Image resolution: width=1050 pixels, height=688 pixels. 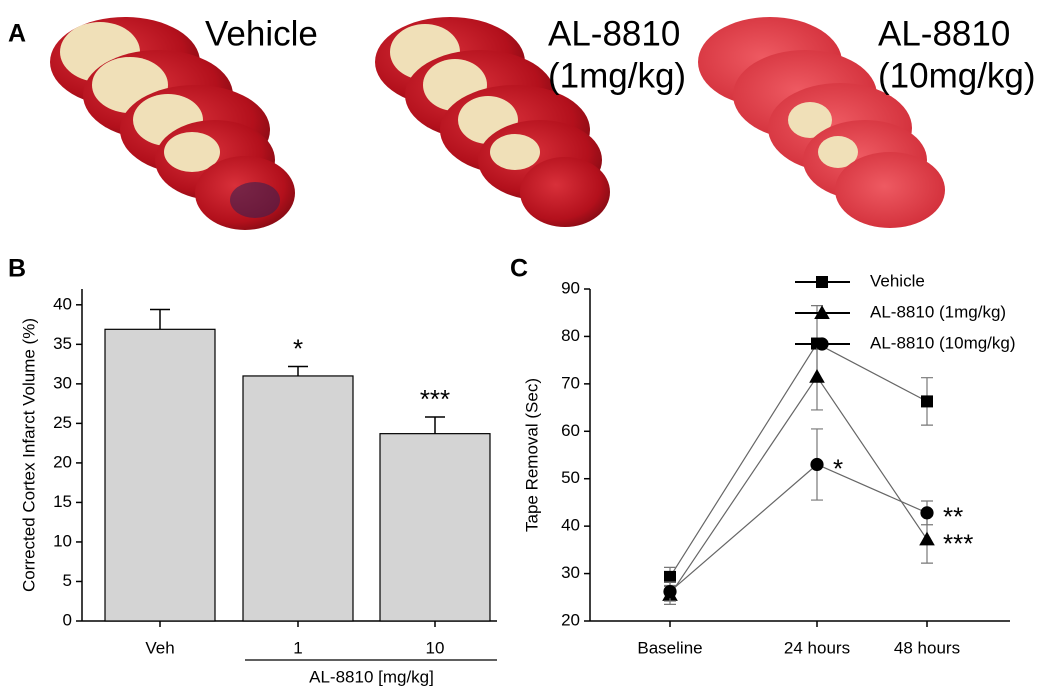 I want to click on x-tick-label: Baseline, so click(x=669, y=647).